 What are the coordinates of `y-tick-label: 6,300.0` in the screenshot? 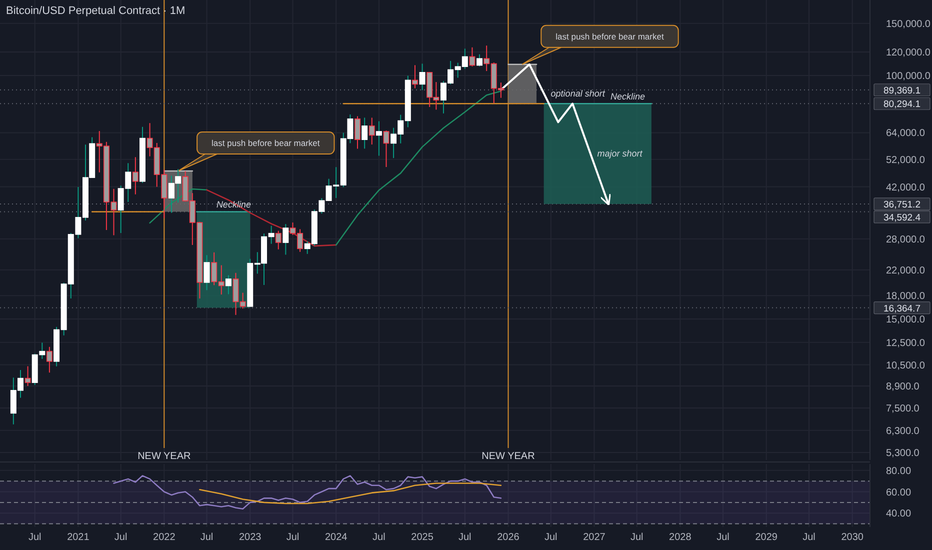 It's located at (903, 431).